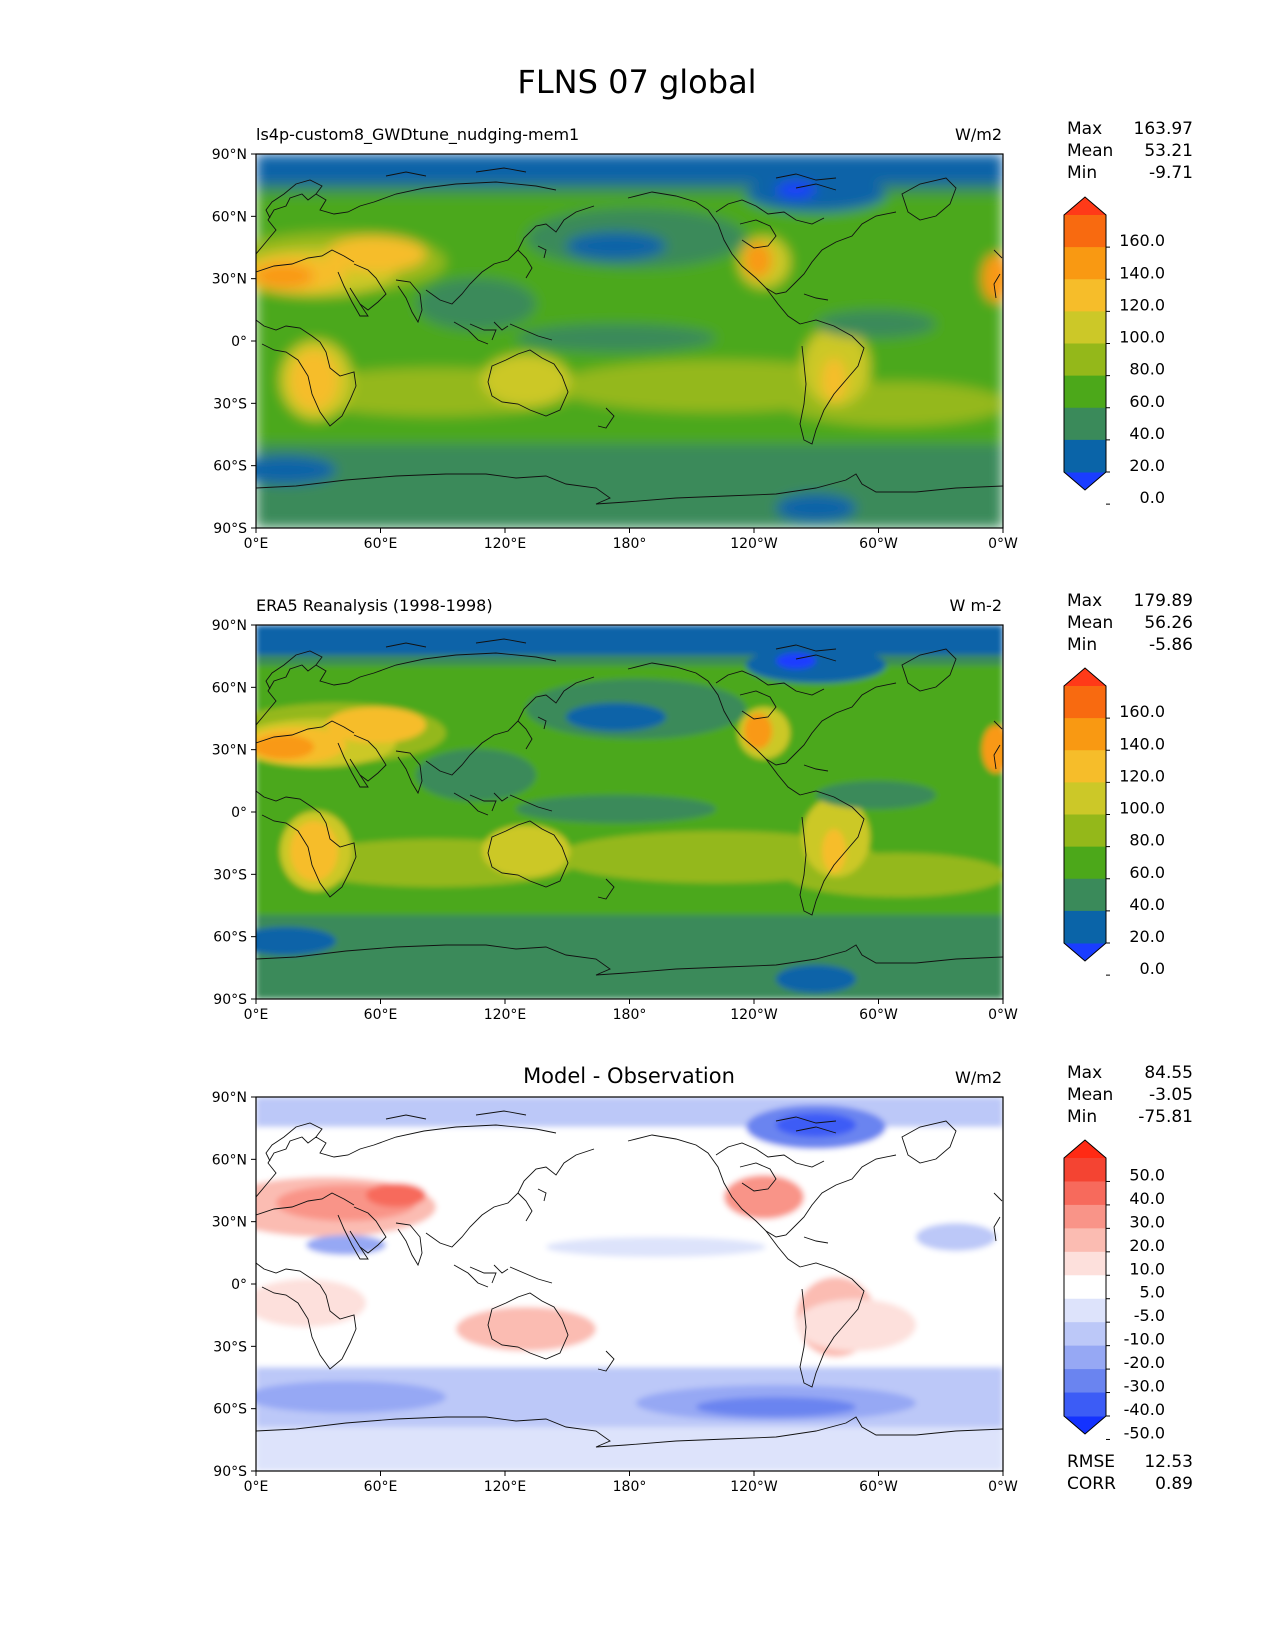  What do you see at coordinates (1147, 1174) in the screenshot?
I see `colorbar-label: 50.0` at bounding box center [1147, 1174].